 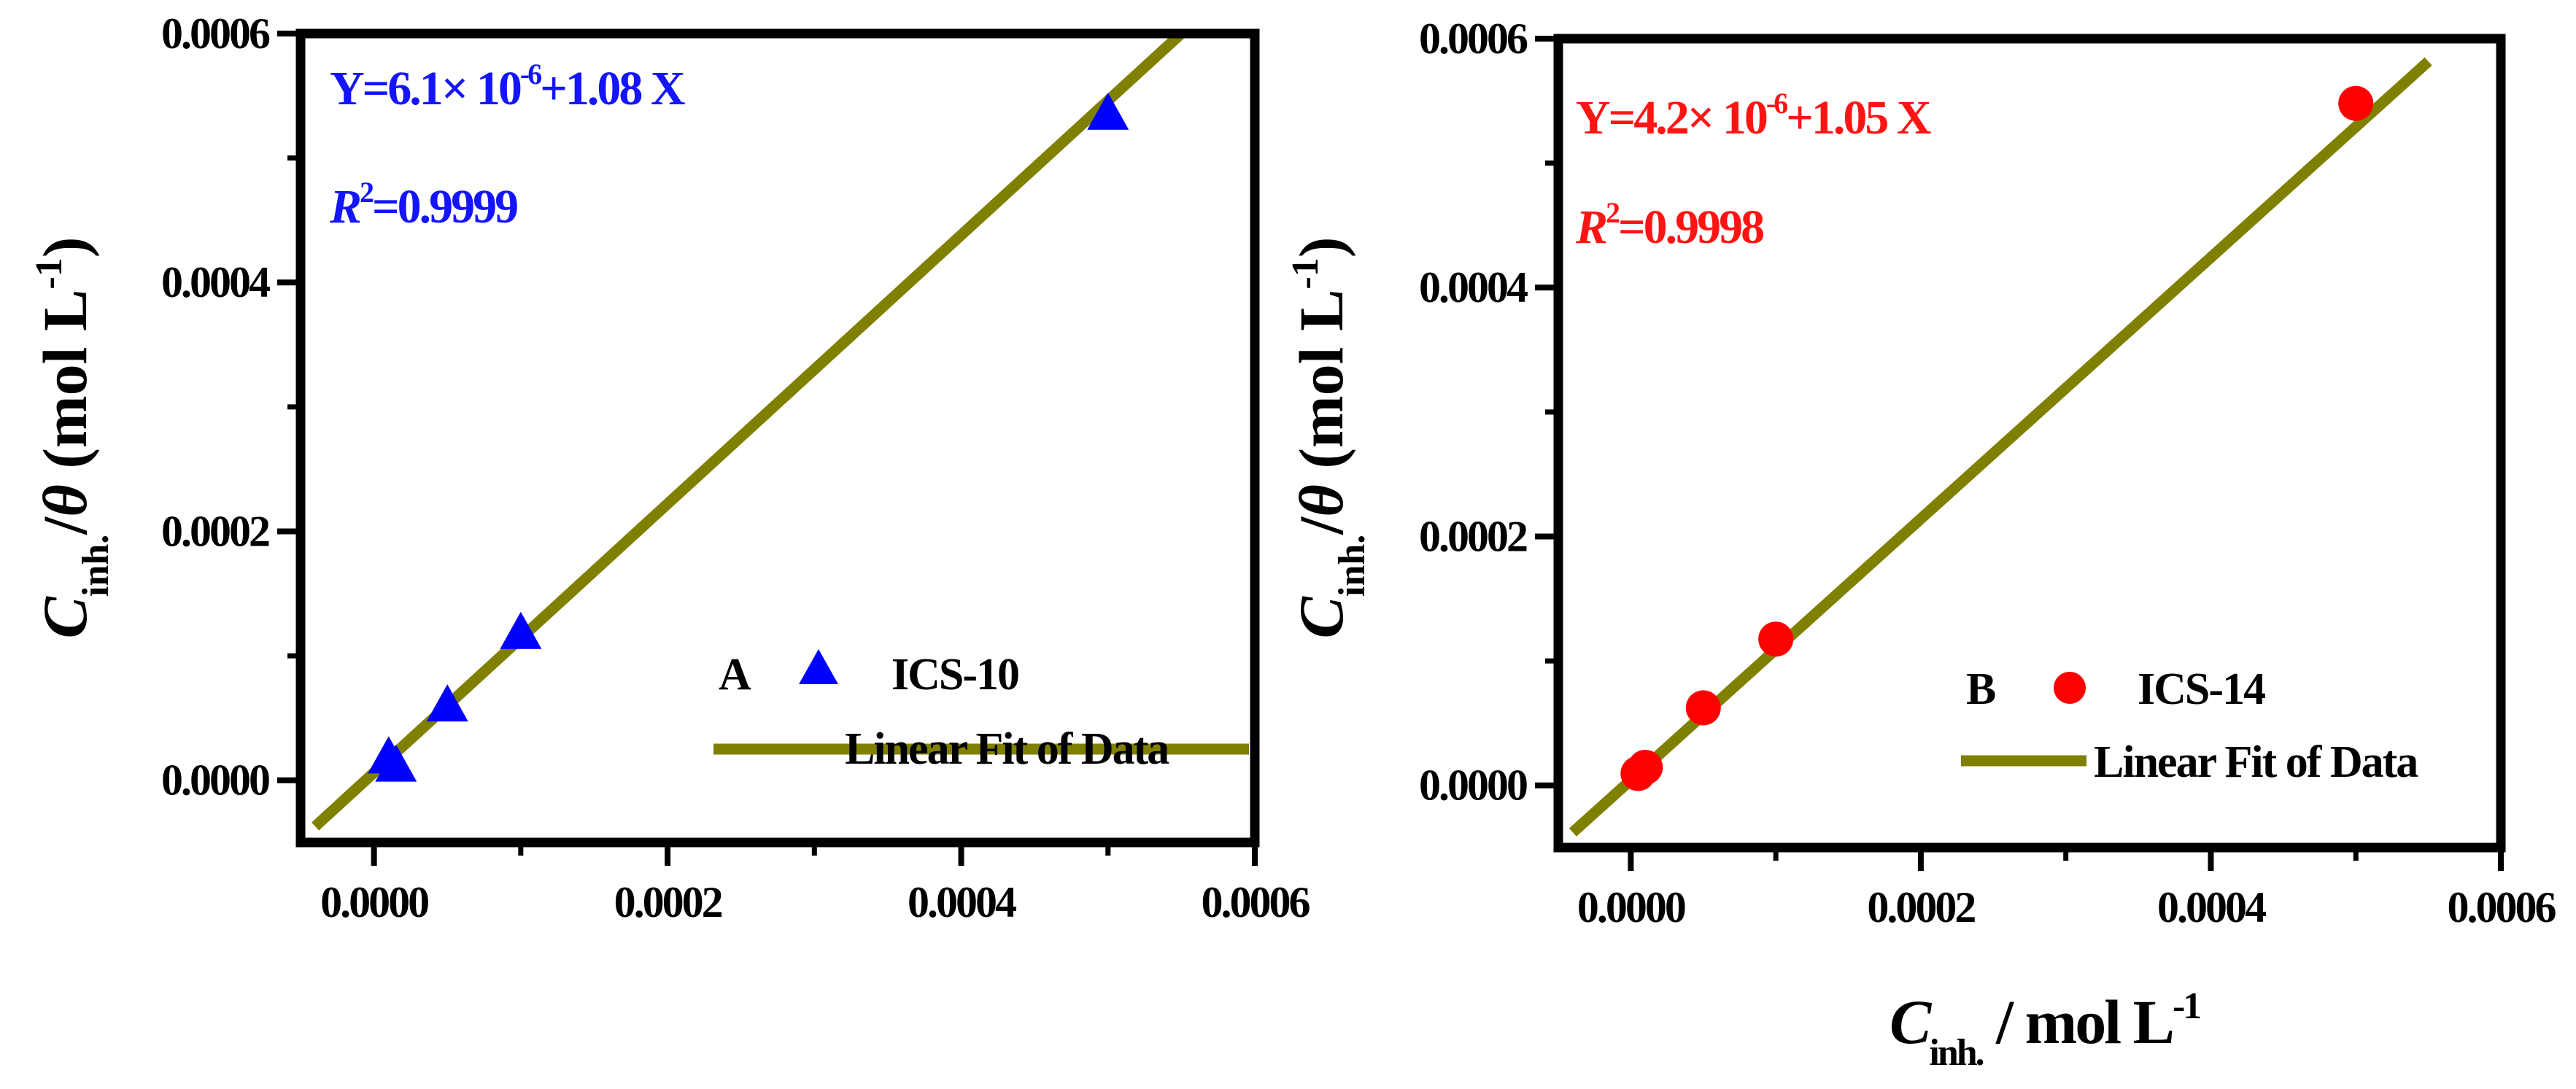 I want to click on legend-series-label: ICS-10, so click(x=954, y=674).